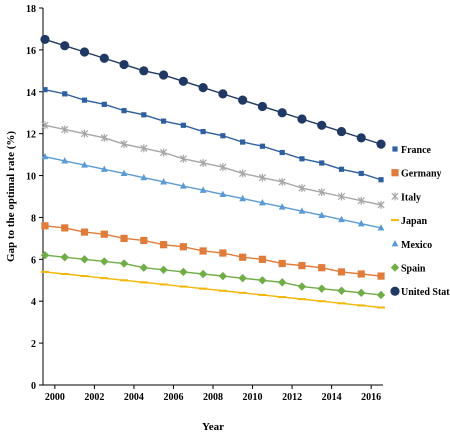 The width and height of the screenshot is (450, 439). I want to click on legend-item: Germany, so click(416, 174).